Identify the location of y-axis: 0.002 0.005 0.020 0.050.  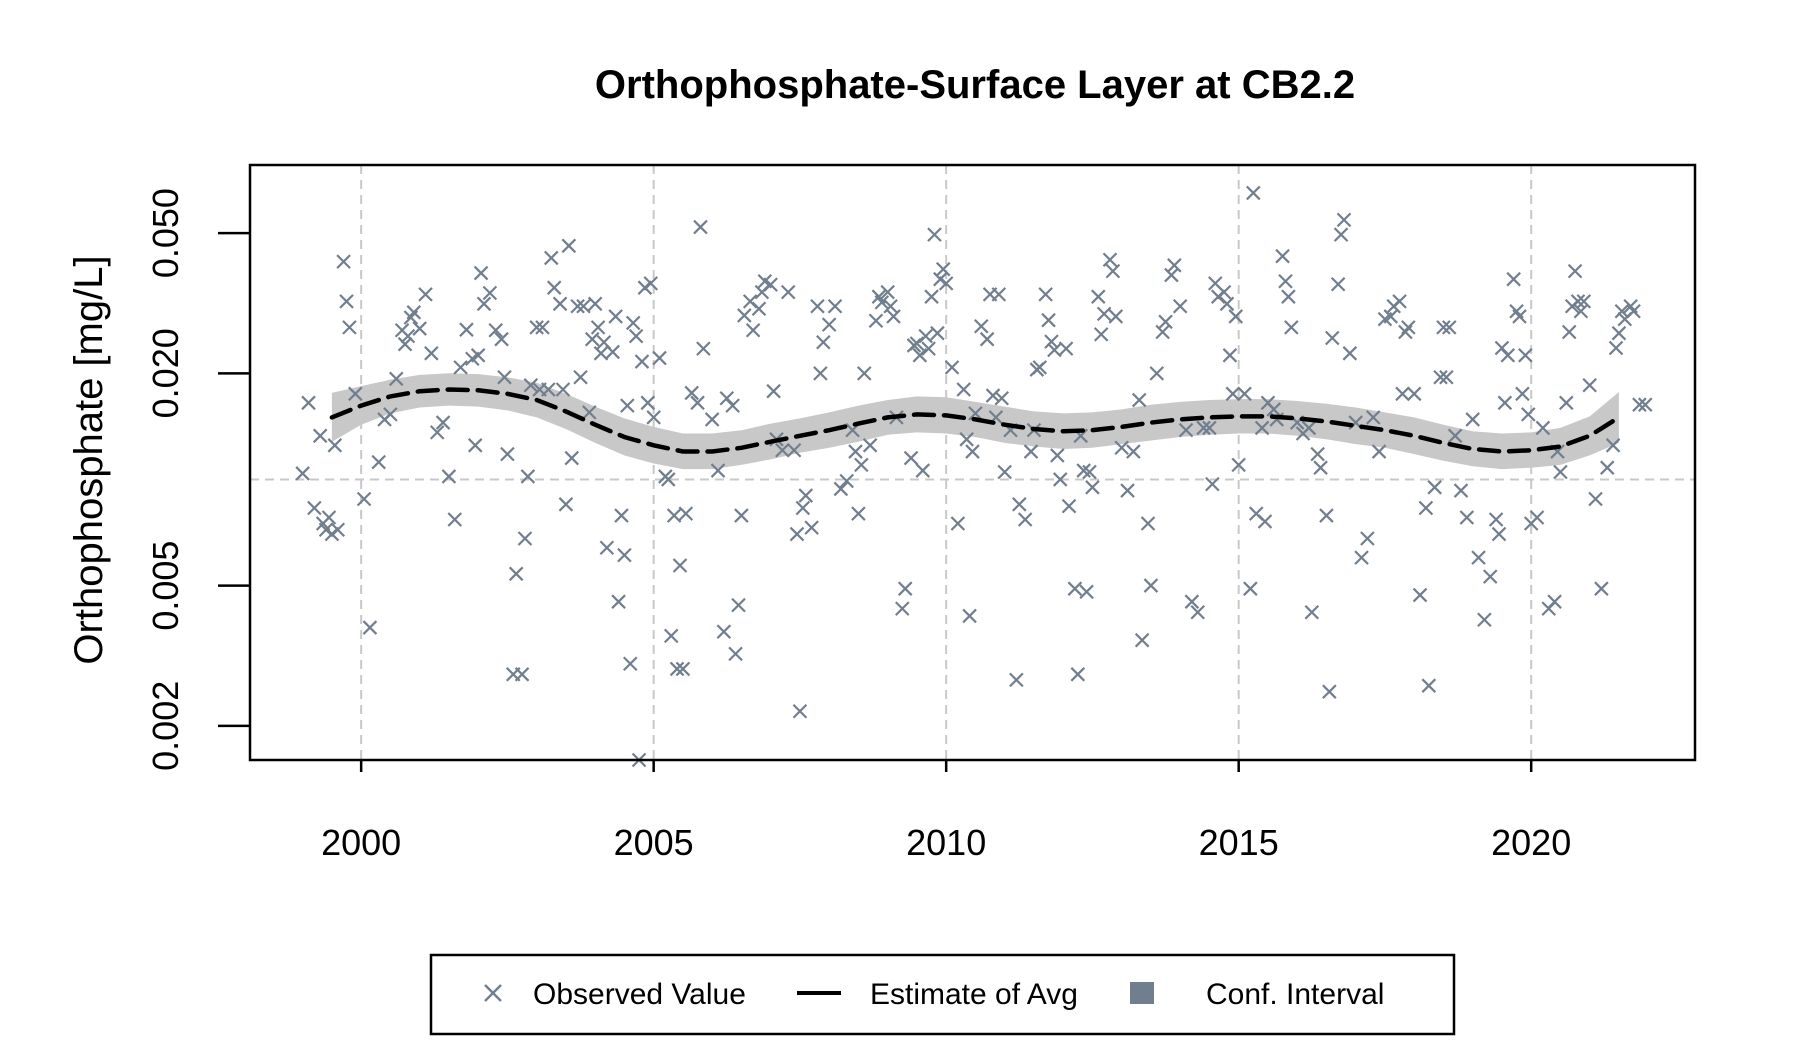
(197, 479).